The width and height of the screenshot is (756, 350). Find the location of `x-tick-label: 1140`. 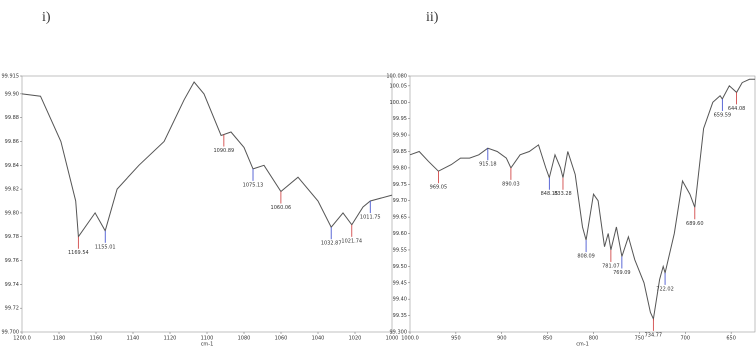

x-tick-label: 1140 is located at coordinates (133, 339).